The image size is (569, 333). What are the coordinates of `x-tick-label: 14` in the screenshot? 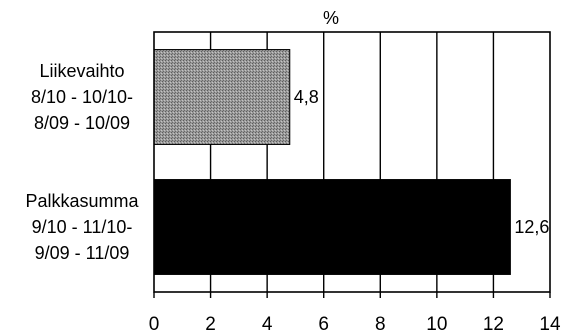 It's located at (550, 323).